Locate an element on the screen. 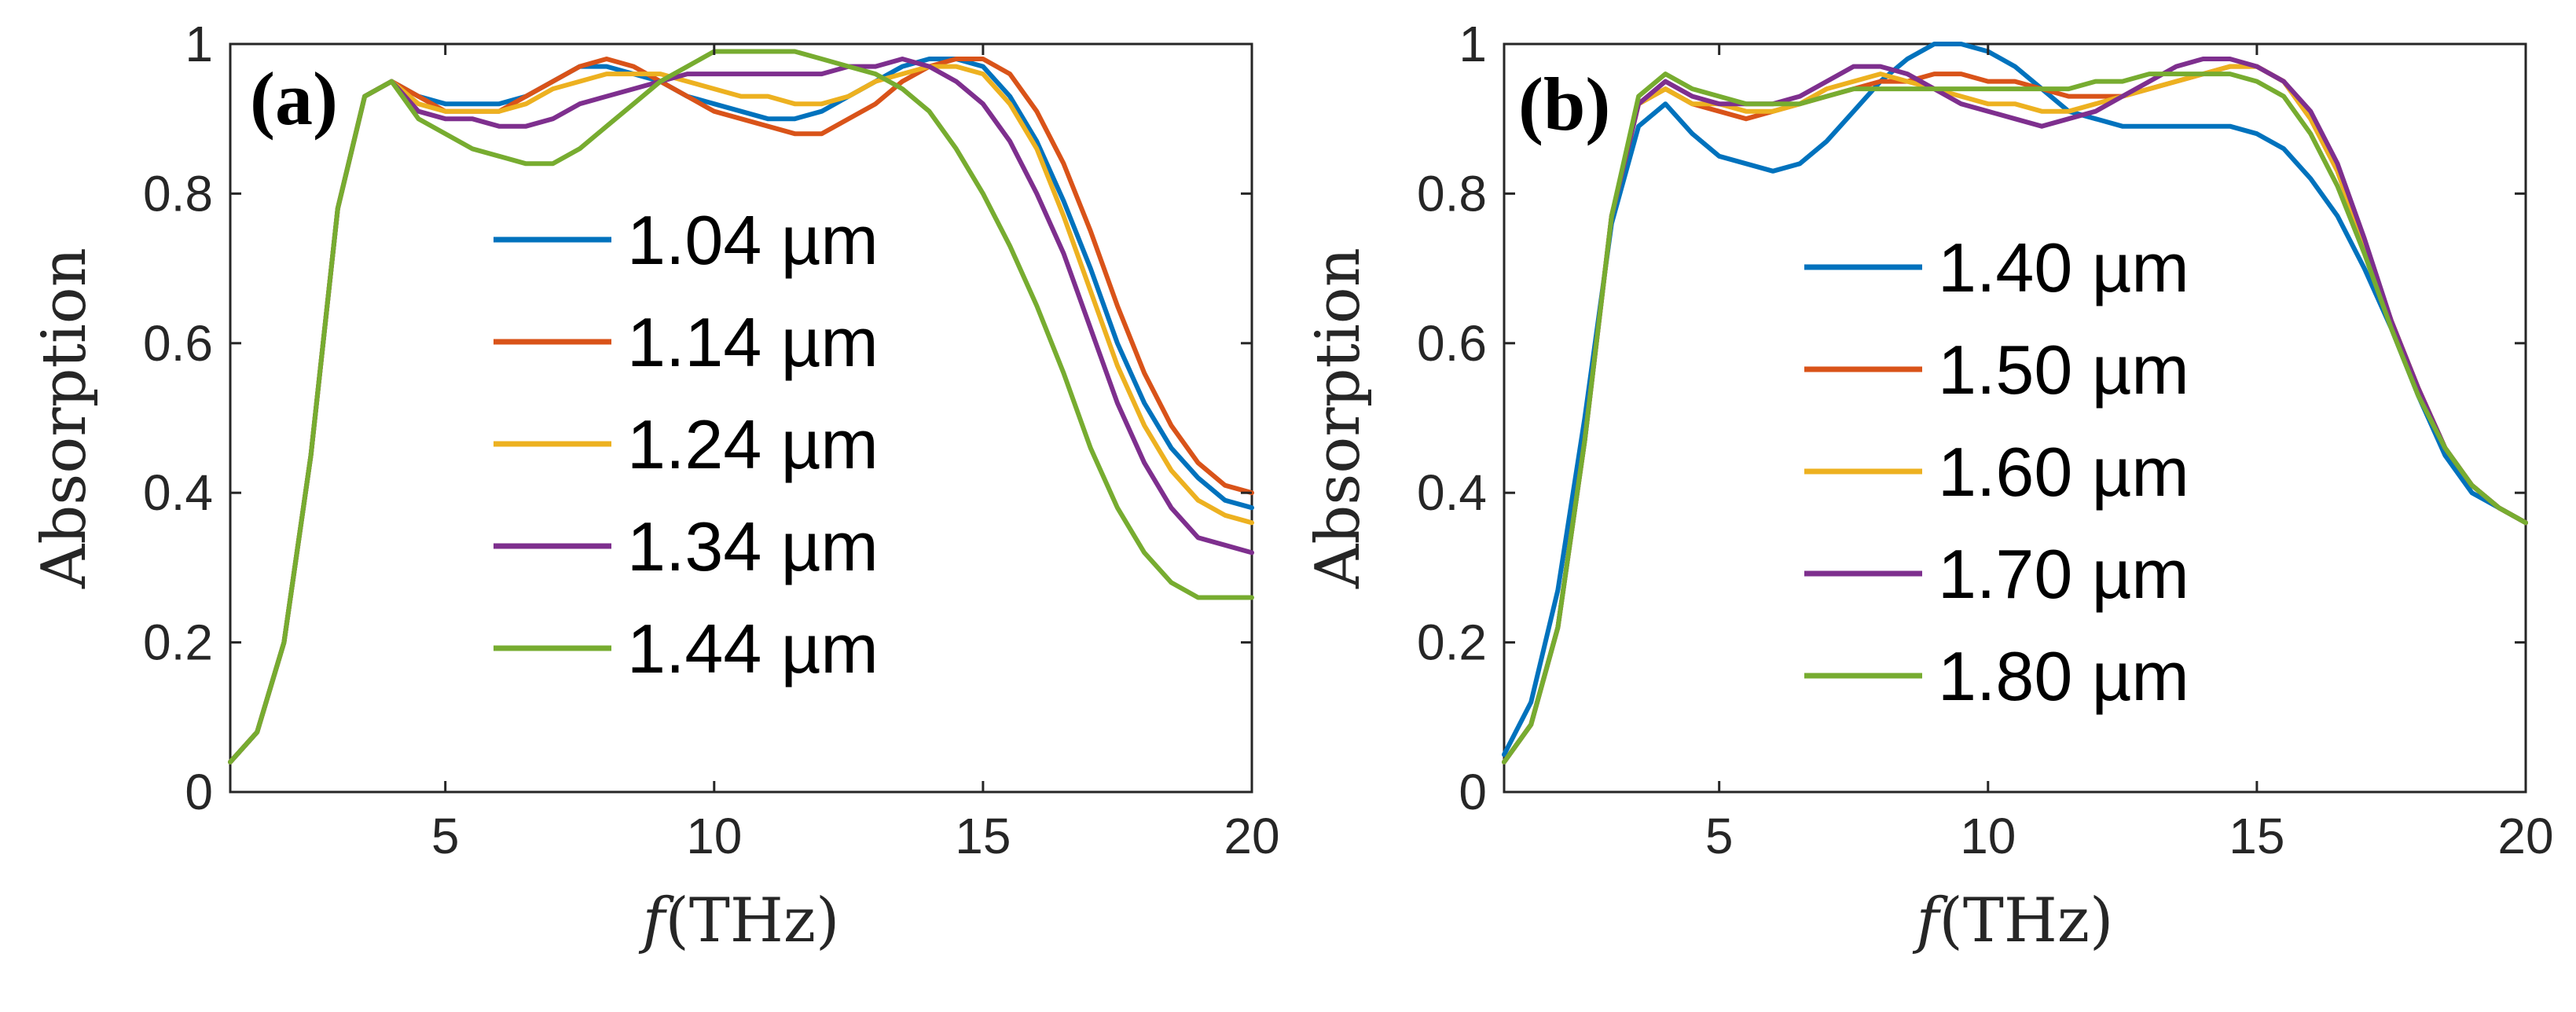 Image resolution: width=2576 pixels, height=1012 pixels. legend-label: 1.60 µm is located at coordinates (2063, 472).